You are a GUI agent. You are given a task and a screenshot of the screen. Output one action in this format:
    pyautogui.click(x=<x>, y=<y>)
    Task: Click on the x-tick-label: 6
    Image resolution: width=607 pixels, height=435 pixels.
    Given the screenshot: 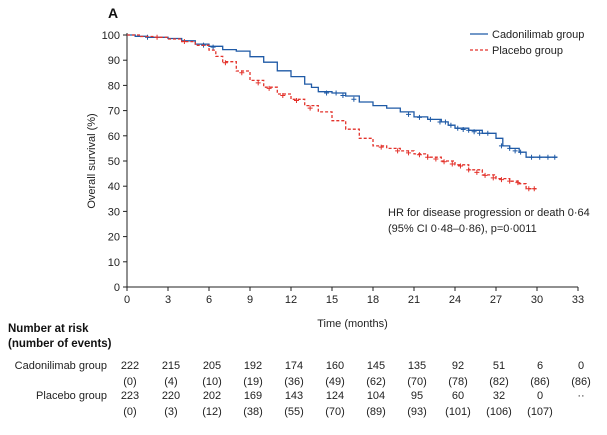 What is the action you would take?
    pyautogui.click(x=209, y=300)
    